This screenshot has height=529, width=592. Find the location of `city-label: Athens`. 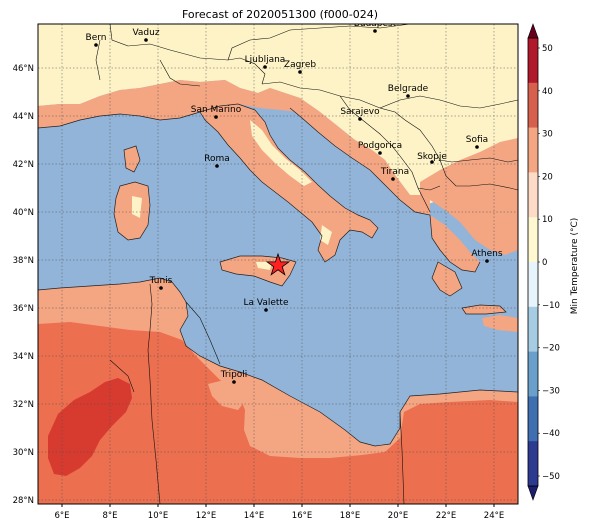

city-label: Athens is located at coordinates (486, 254).